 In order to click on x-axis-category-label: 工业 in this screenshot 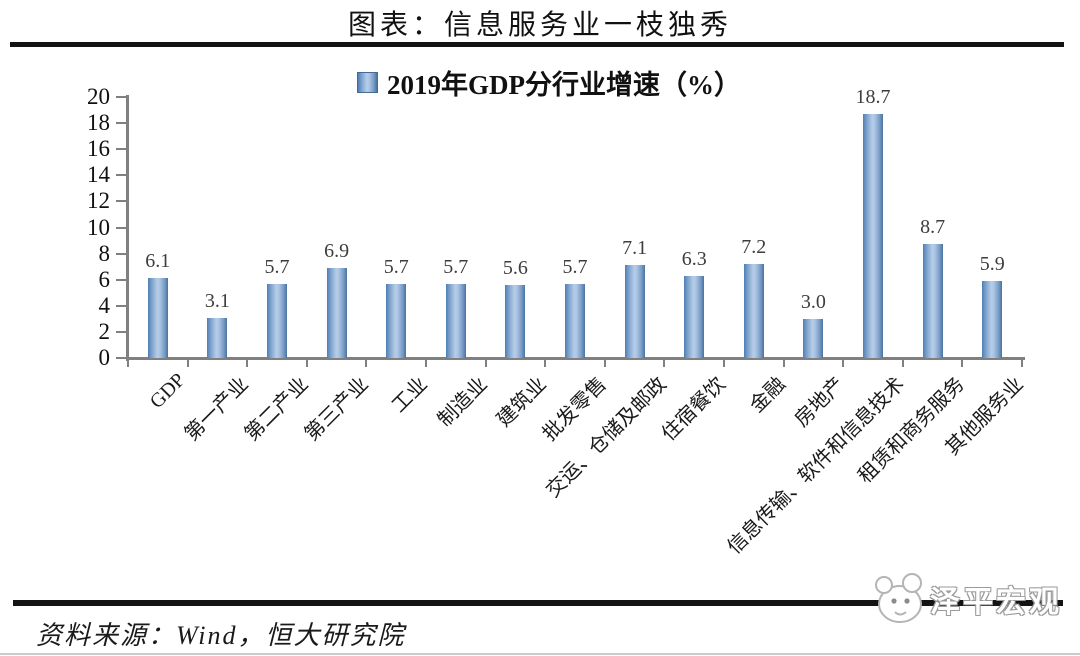, I will do `click(410, 395)`.